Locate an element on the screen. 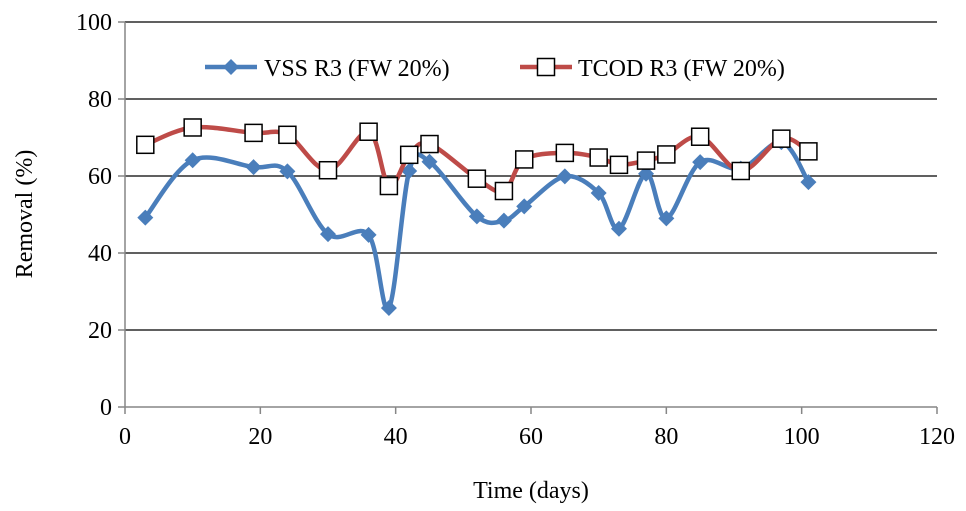 The height and width of the screenshot is (511, 966). x-tick-label: 20 is located at coordinates (260, 437).